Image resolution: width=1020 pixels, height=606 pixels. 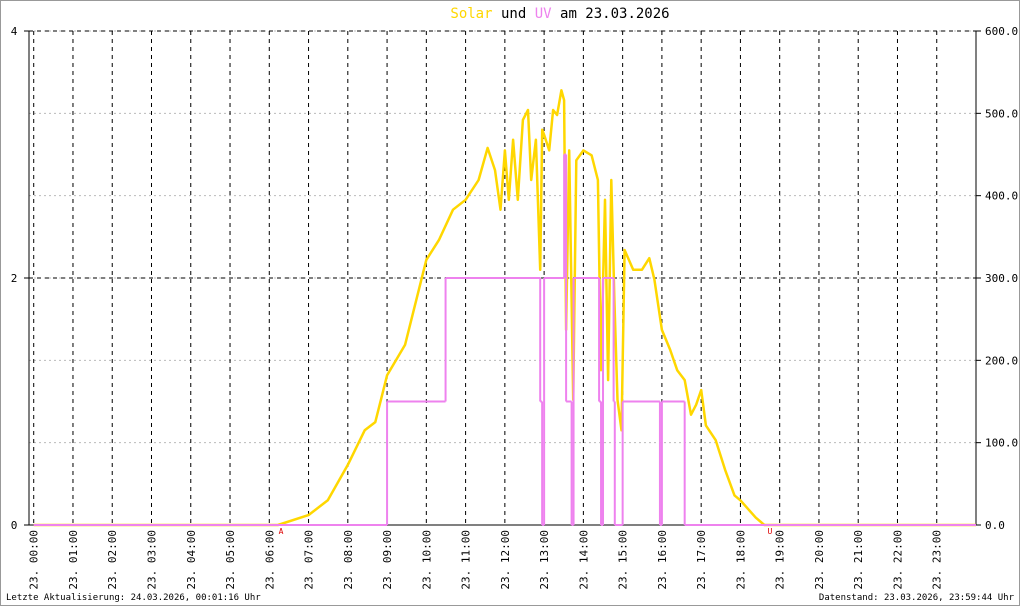 What do you see at coordinates (1001, 278) in the screenshot?
I see `y2-tick-label: 300.0` at bounding box center [1001, 278].